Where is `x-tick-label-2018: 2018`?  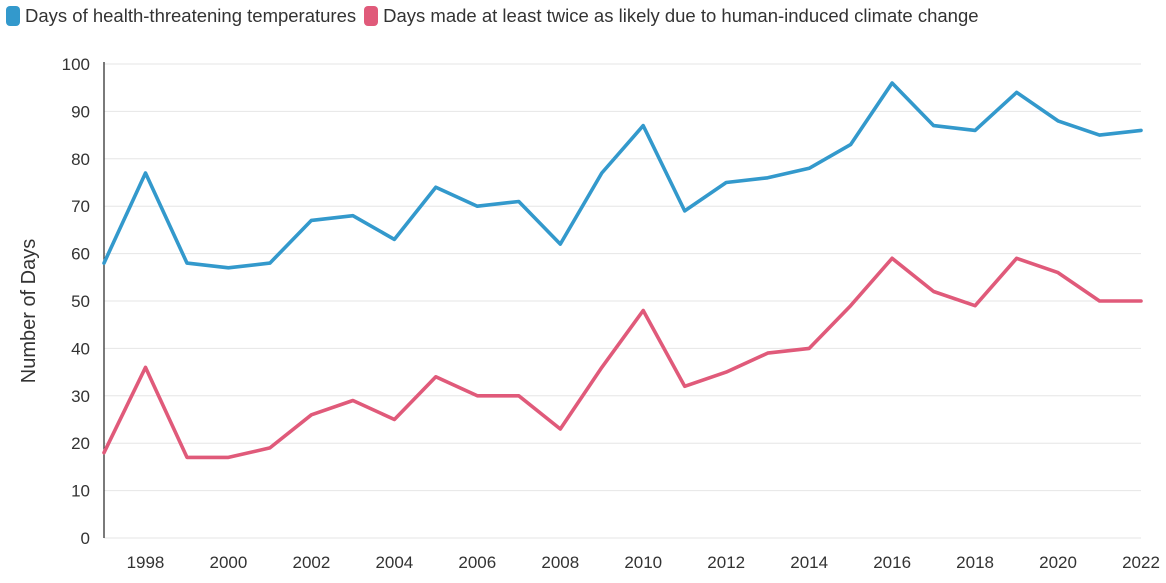
x-tick-label-2018: 2018 is located at coordinates (975, 562).